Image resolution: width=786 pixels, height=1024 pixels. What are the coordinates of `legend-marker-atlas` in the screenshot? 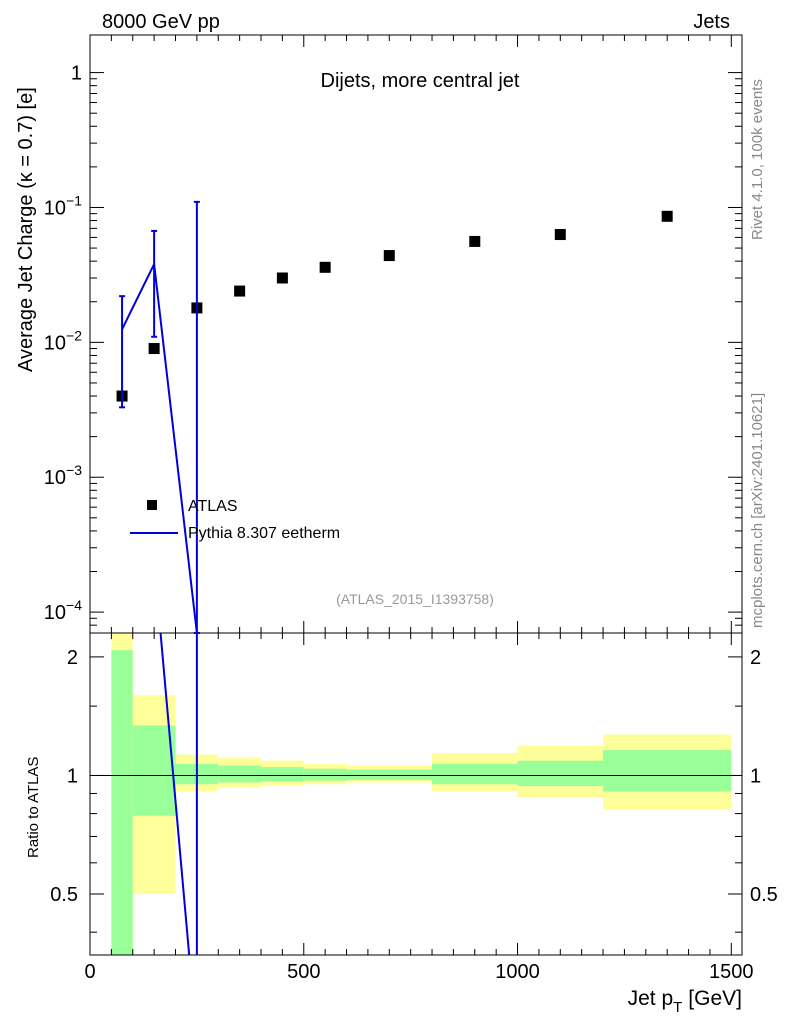 It's located at (152, 505).